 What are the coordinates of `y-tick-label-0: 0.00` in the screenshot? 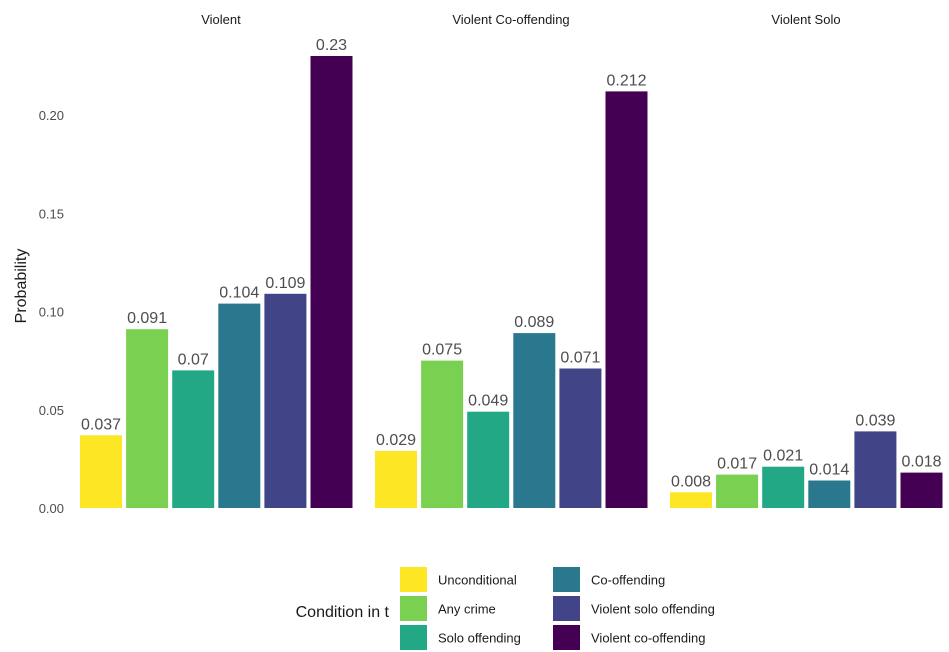 It's located at (51, 508).